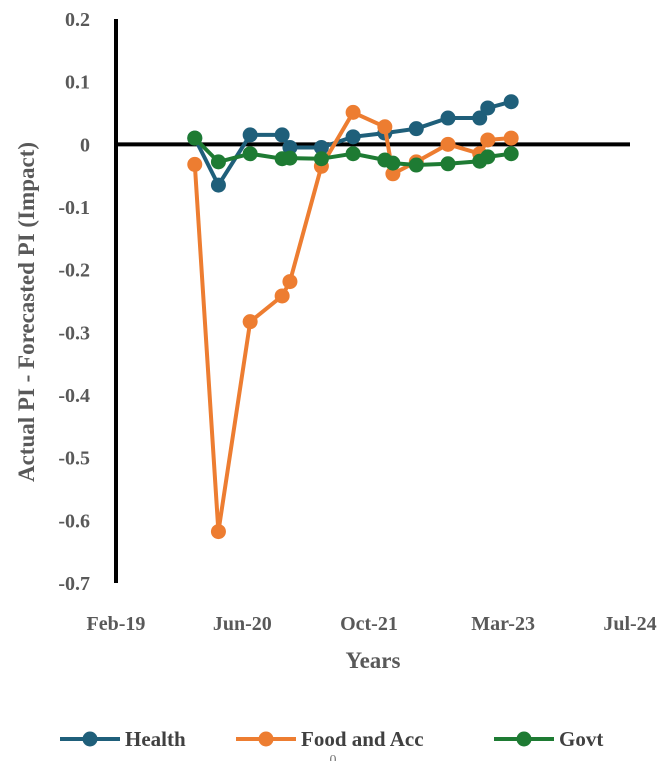 This screenshot has height=761, width=669. I want to click on legend: Health Food and Acc Govt, so click(331, 739).